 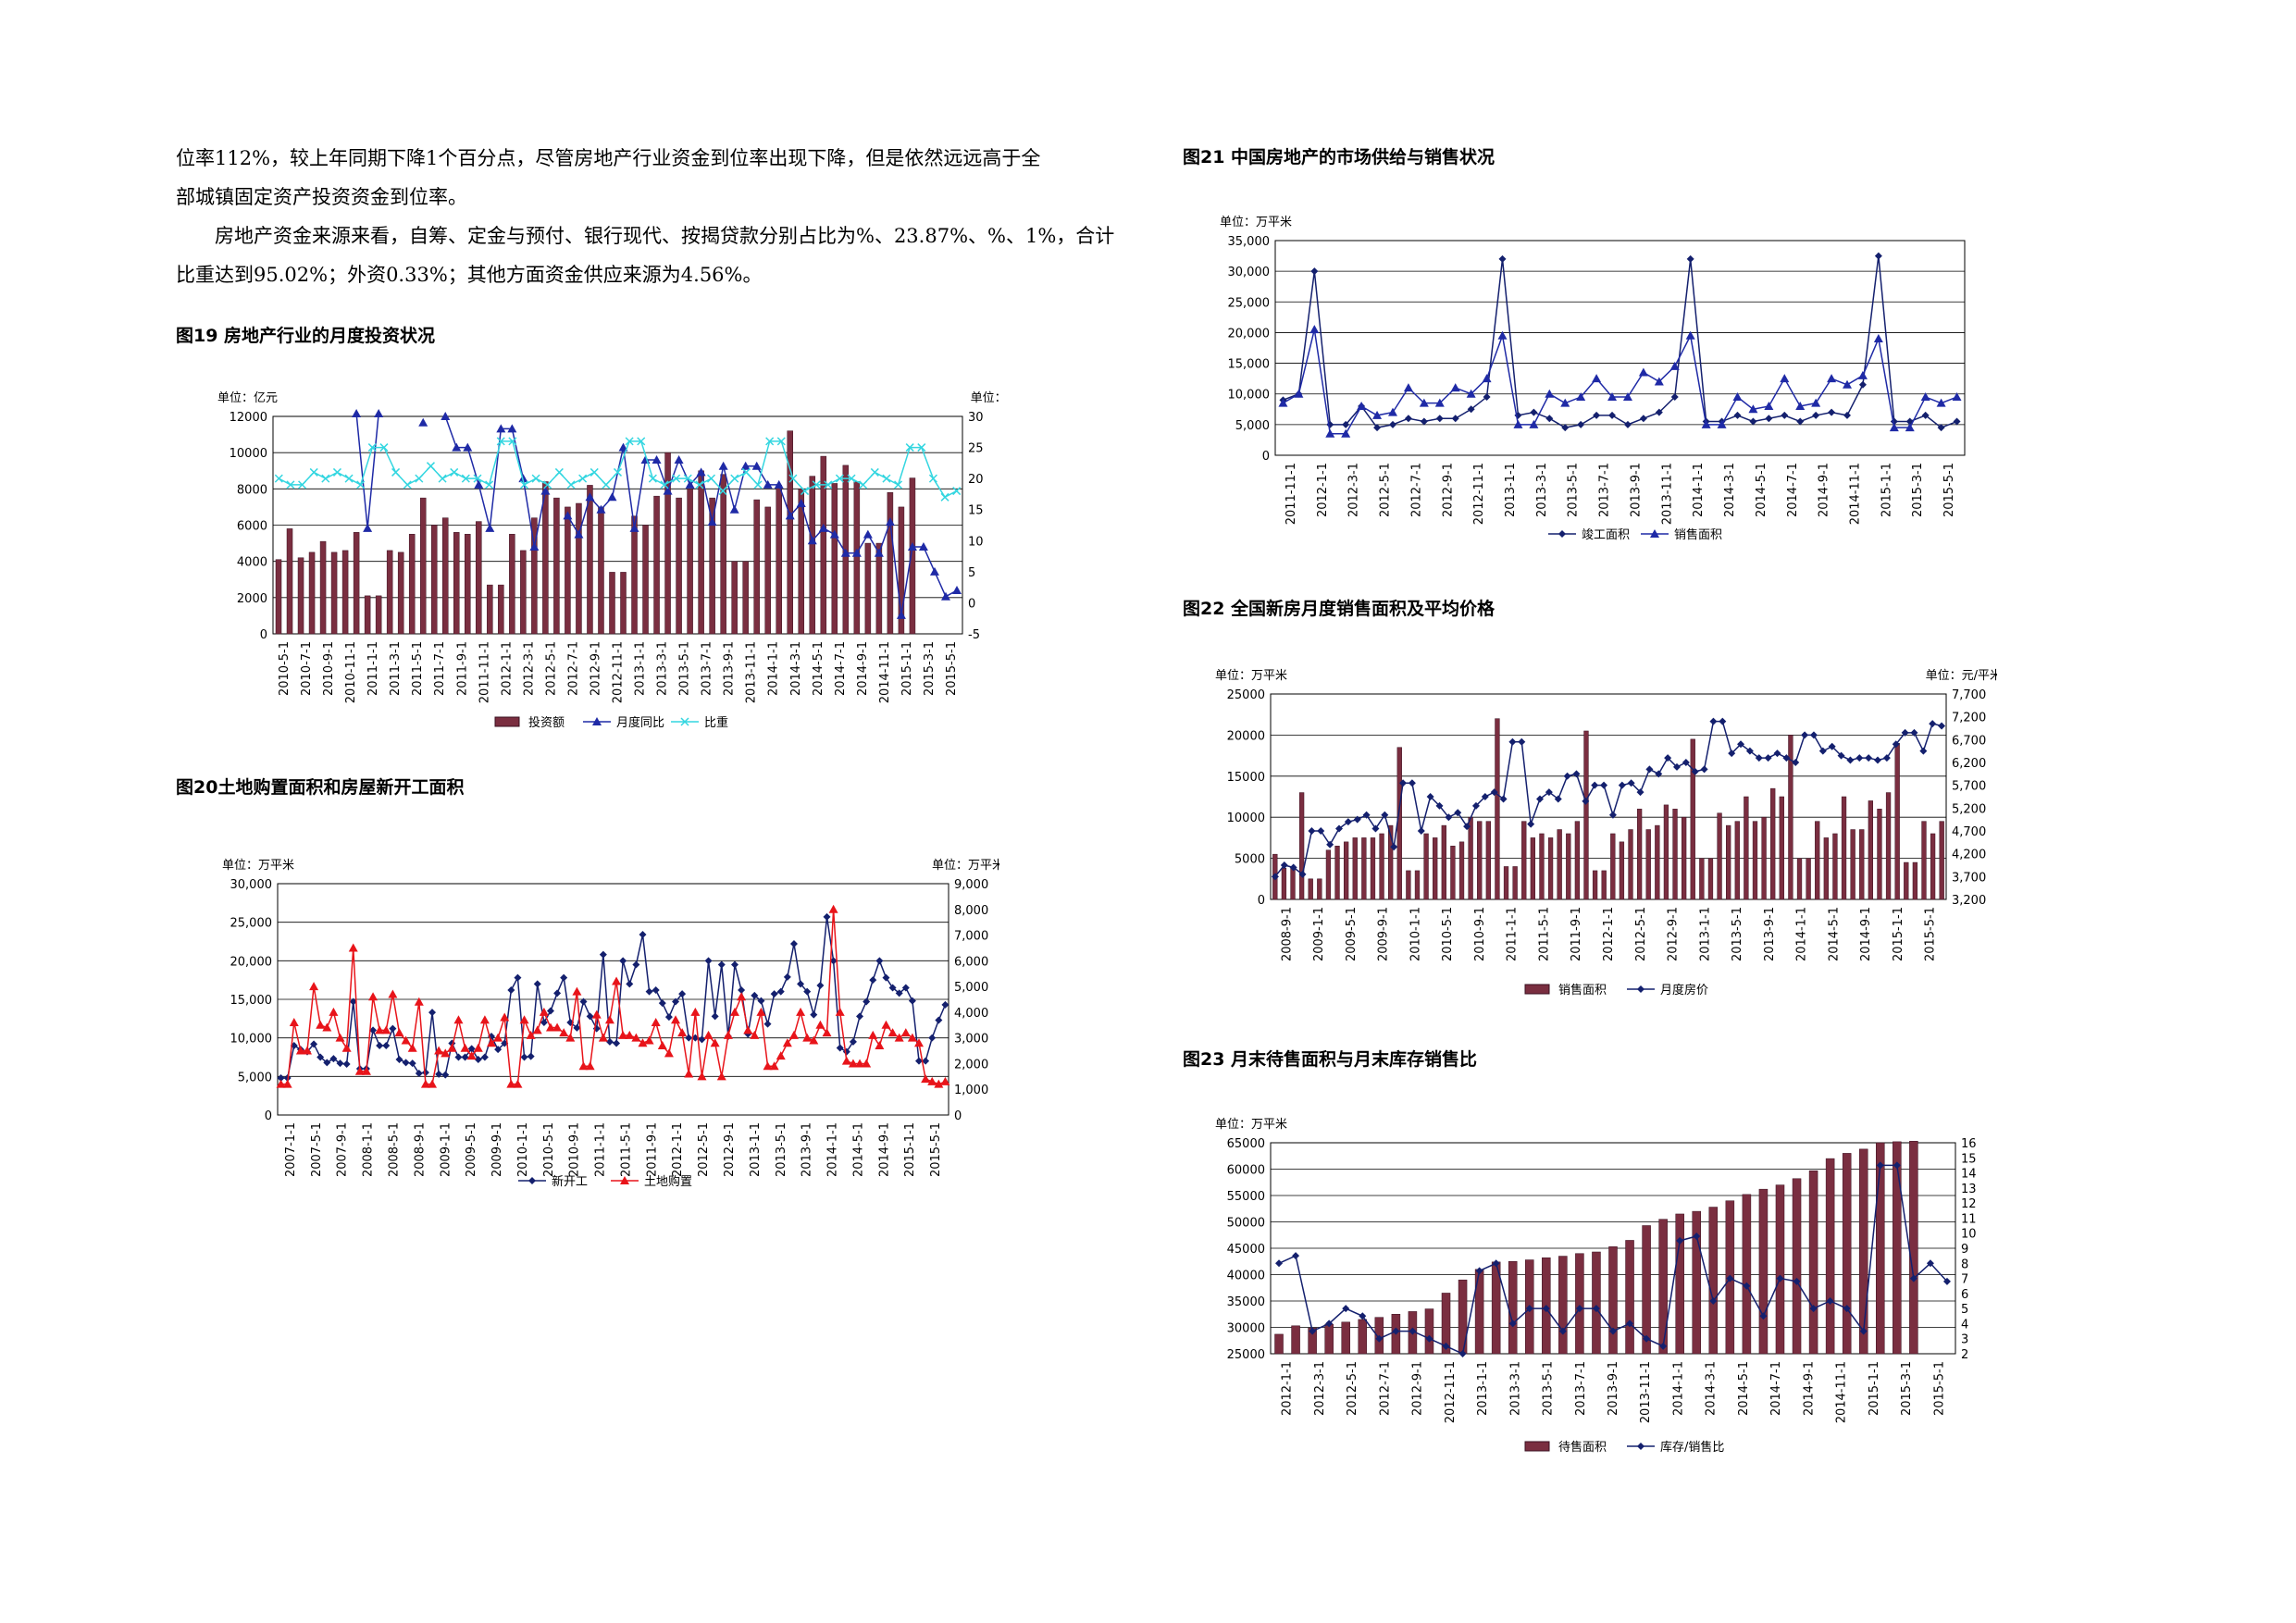 What do you see at coordinates (1939, 1388) in the screenshot?
I see `x-tick-label: 2015-5-1` at bounding box center [1939, 1388].